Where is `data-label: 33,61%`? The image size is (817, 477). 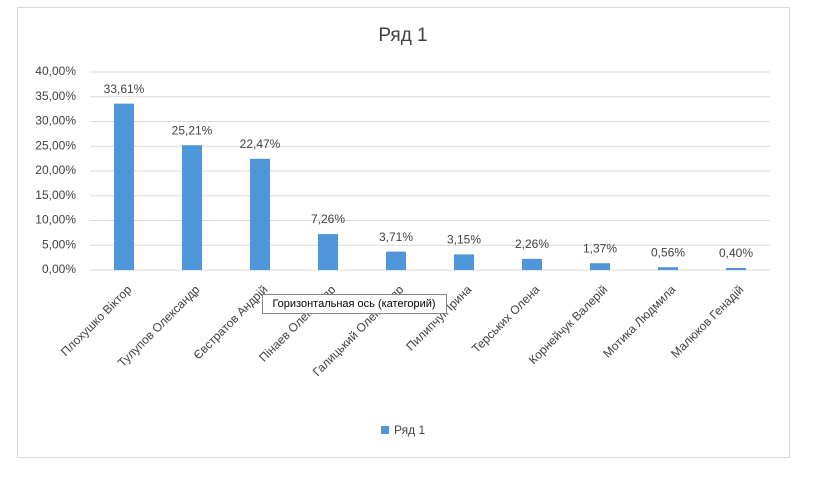 data-label: 33,61% is located at coordinates (124, 89).